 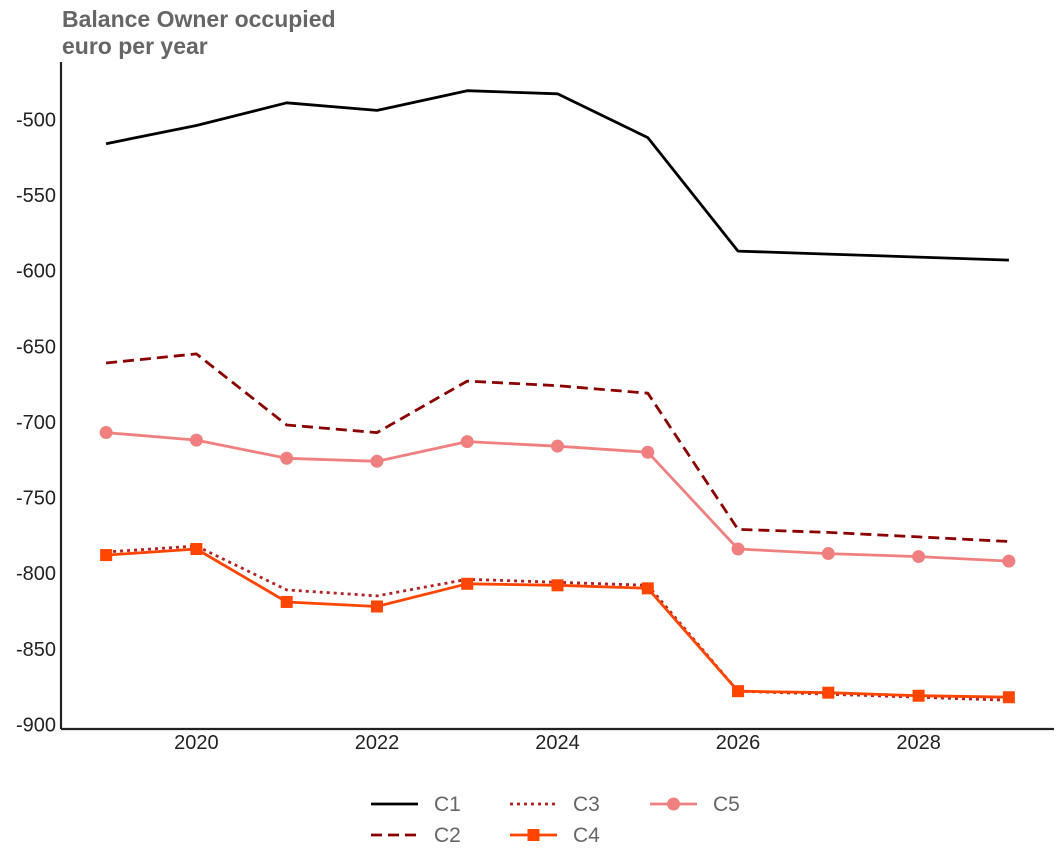 What do you see at coordinates (738, 743) in the screenshot?
I see `x-tick-label: 2026` at bounding box center [738, 743].